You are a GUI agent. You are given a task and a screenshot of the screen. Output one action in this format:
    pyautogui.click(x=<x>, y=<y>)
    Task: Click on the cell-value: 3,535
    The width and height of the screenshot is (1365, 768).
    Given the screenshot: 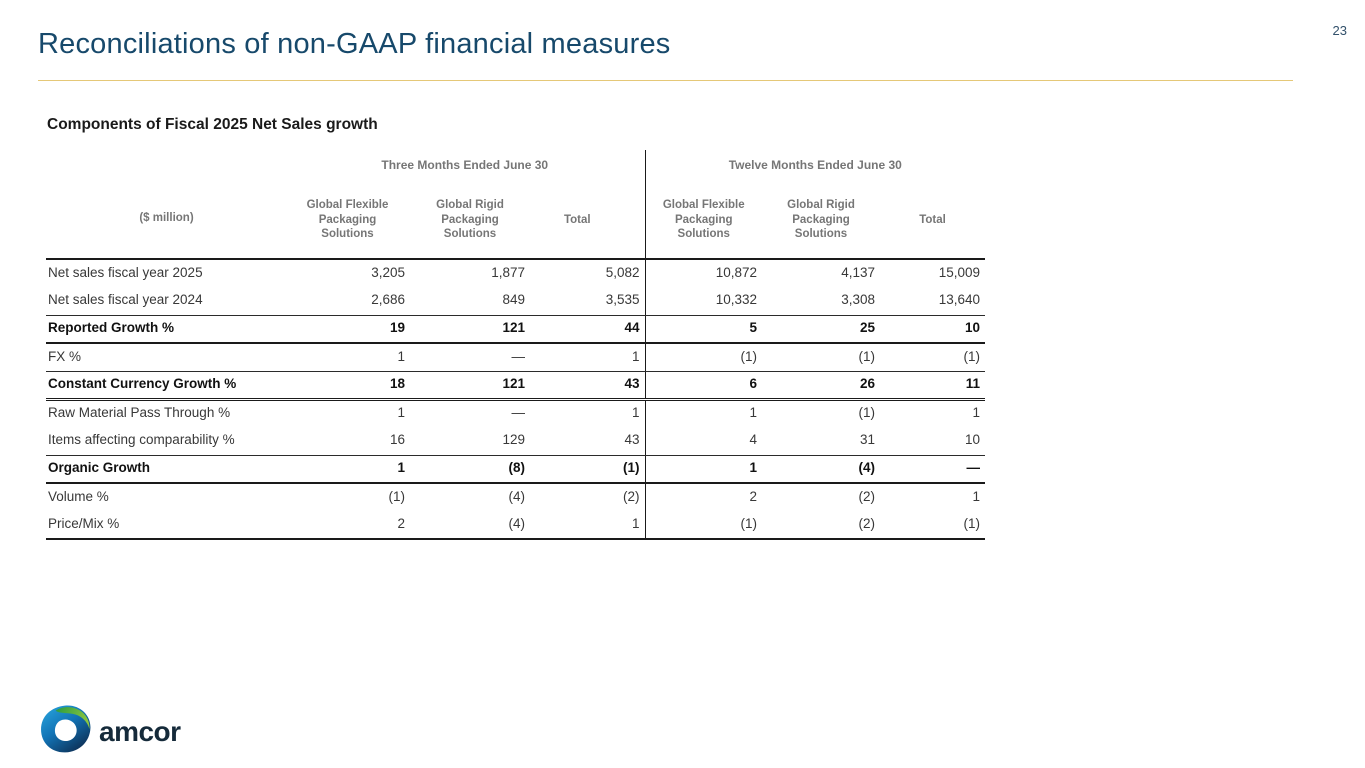 What is the action you would take?
    pyautogui.click(x=588, y=301)
    